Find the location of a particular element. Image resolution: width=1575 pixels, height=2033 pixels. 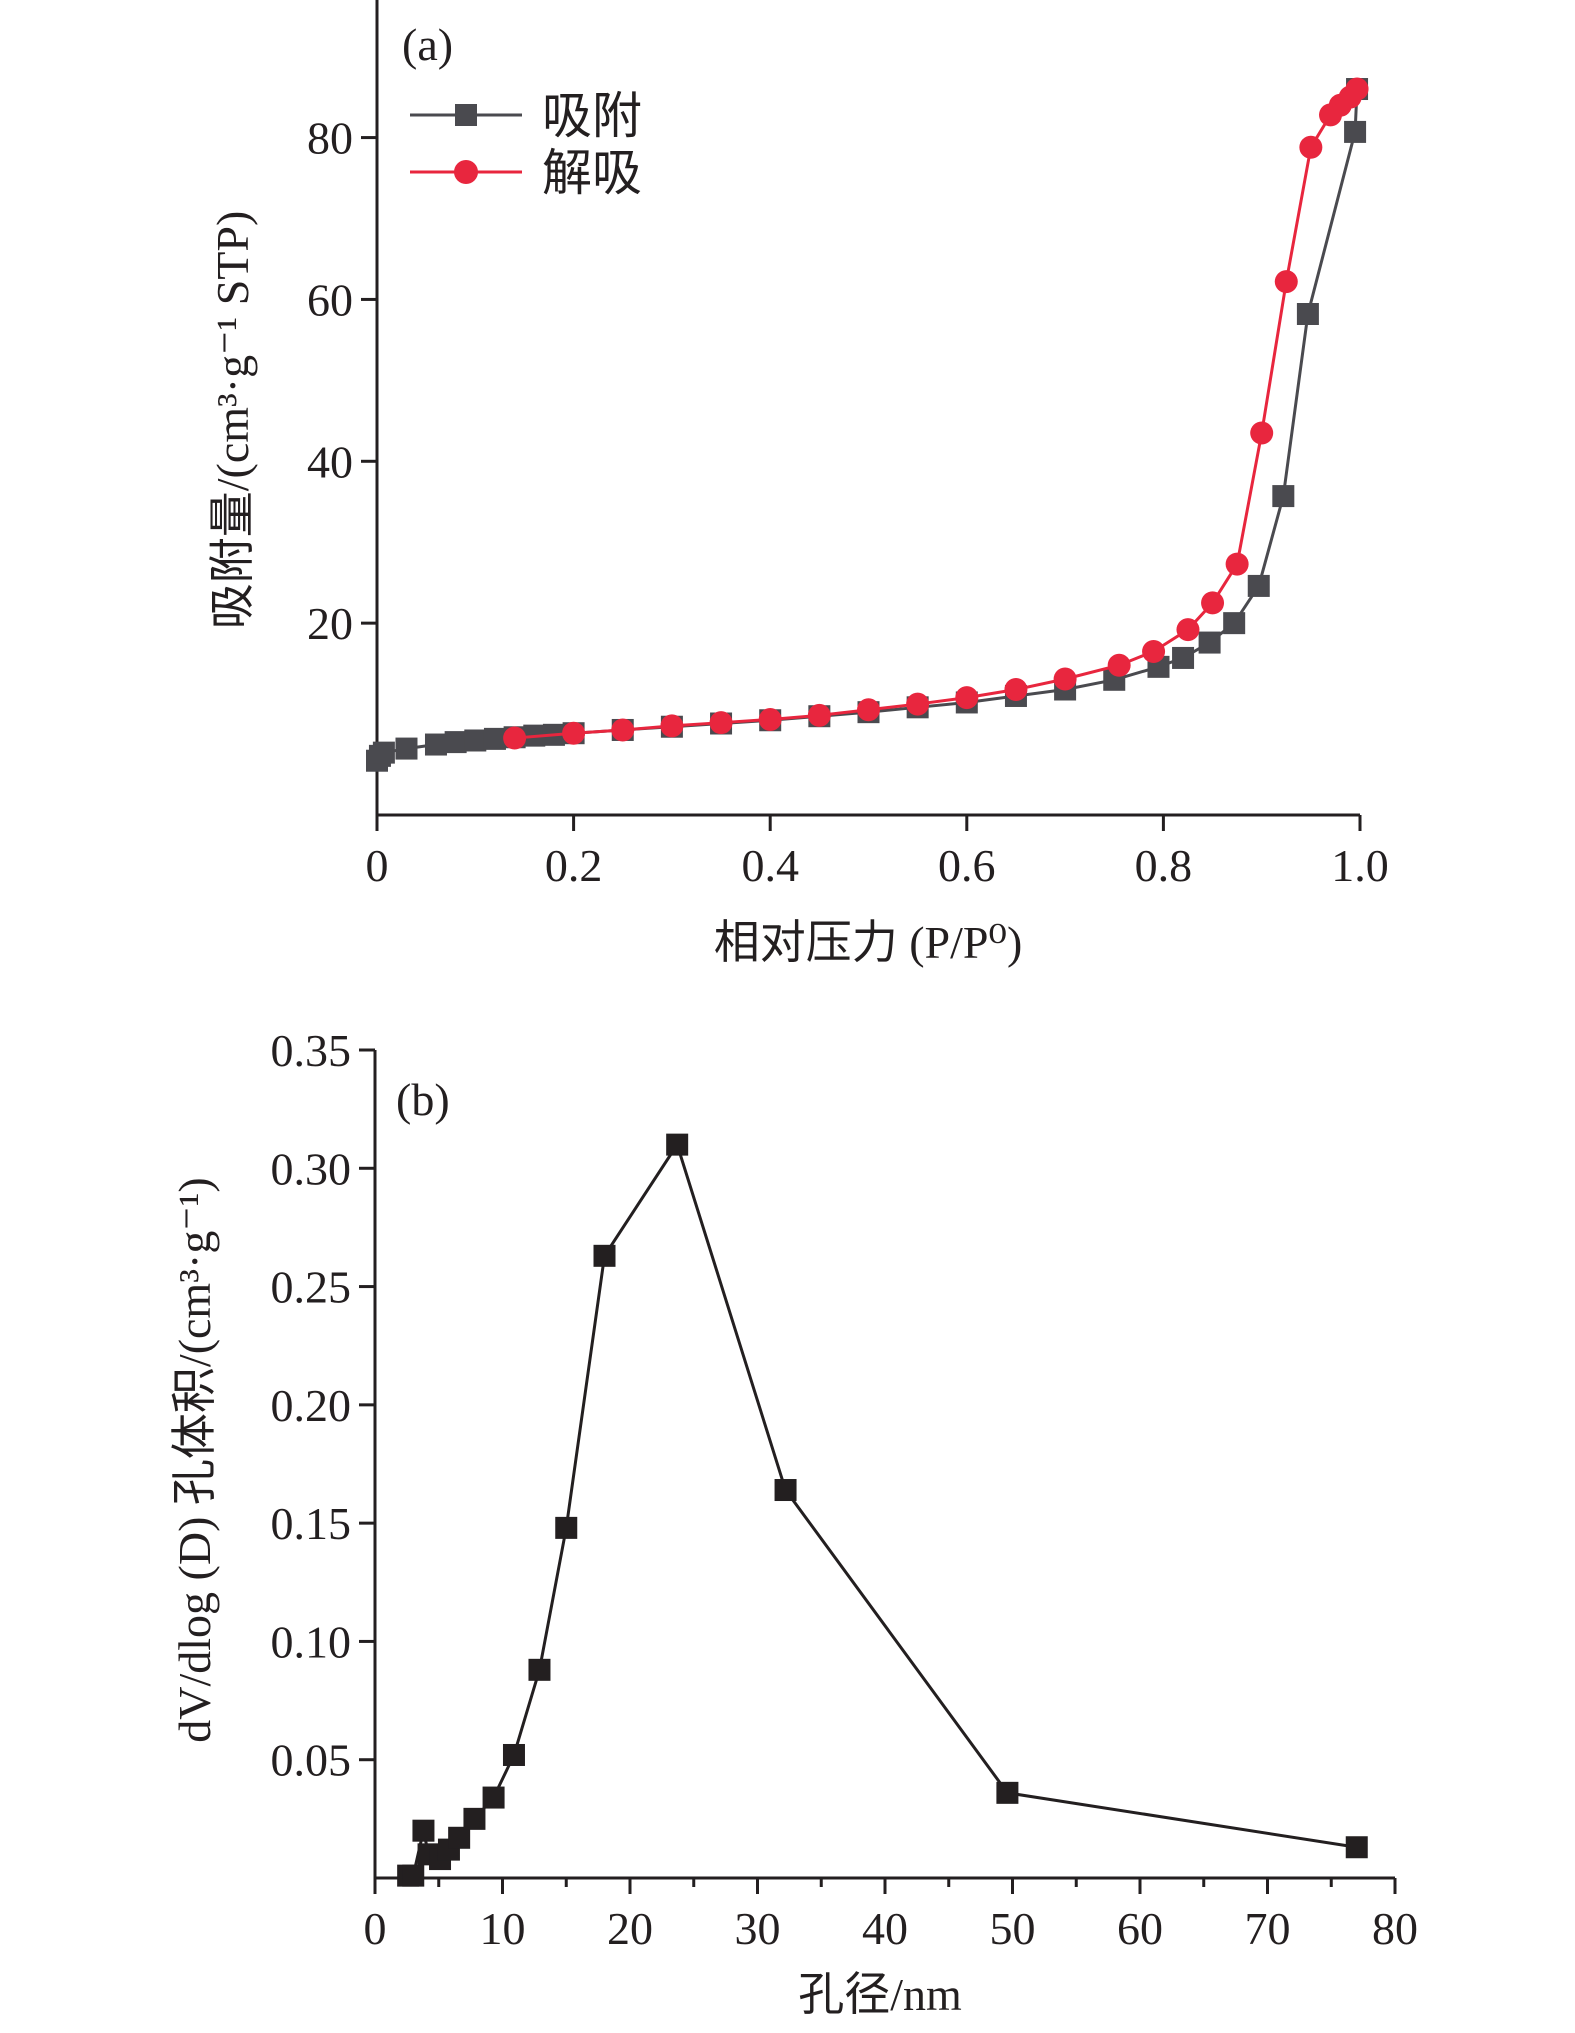

y-tick-label: 0.35 is located at coordinates (311, 1050).